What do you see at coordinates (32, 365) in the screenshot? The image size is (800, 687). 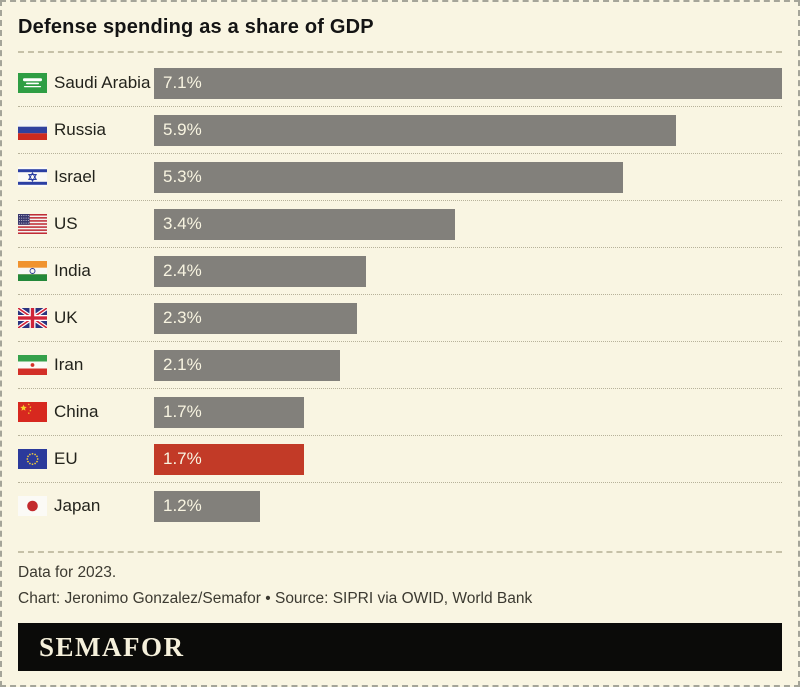 I see `flag-iran-icon` at bounding box center [32, 365].